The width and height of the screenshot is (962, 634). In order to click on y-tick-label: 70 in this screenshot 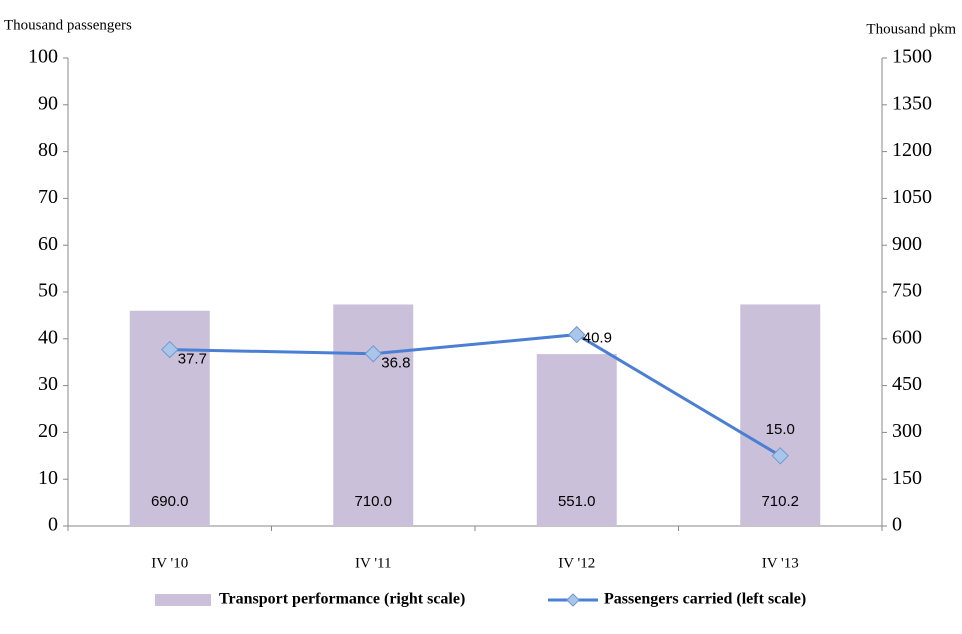, I will do `click(48, 197)`.